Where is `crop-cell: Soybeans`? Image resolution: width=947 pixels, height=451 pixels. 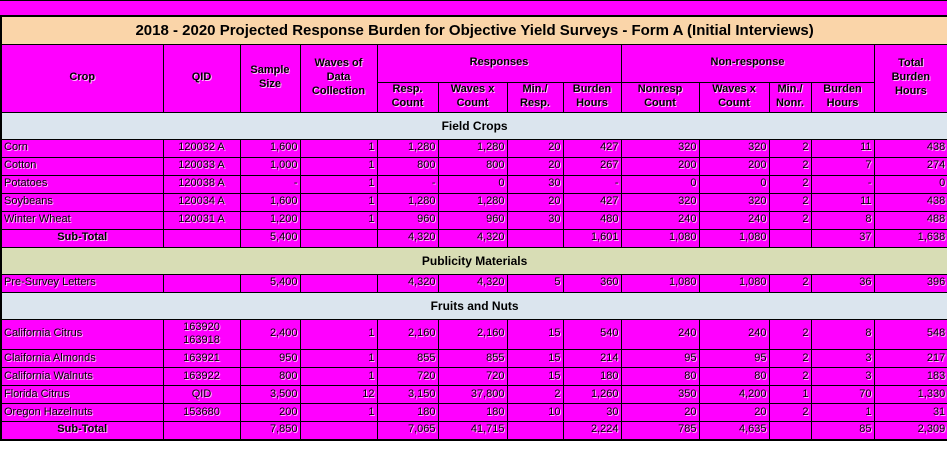 crop-cell: Soybeans is located at coordinates (82, 202).